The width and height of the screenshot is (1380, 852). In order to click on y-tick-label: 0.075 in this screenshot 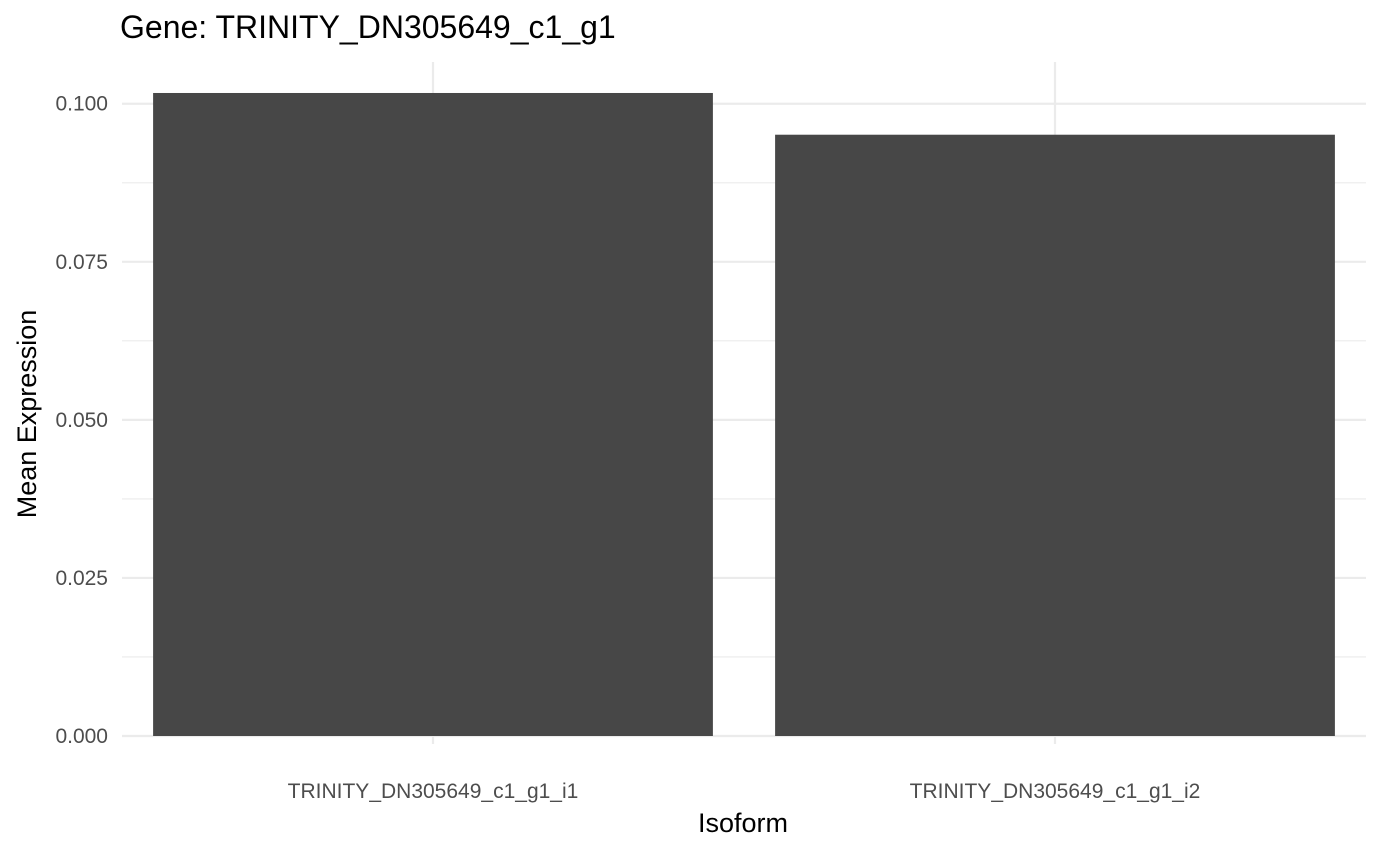, I will do `click(81, 262)`.